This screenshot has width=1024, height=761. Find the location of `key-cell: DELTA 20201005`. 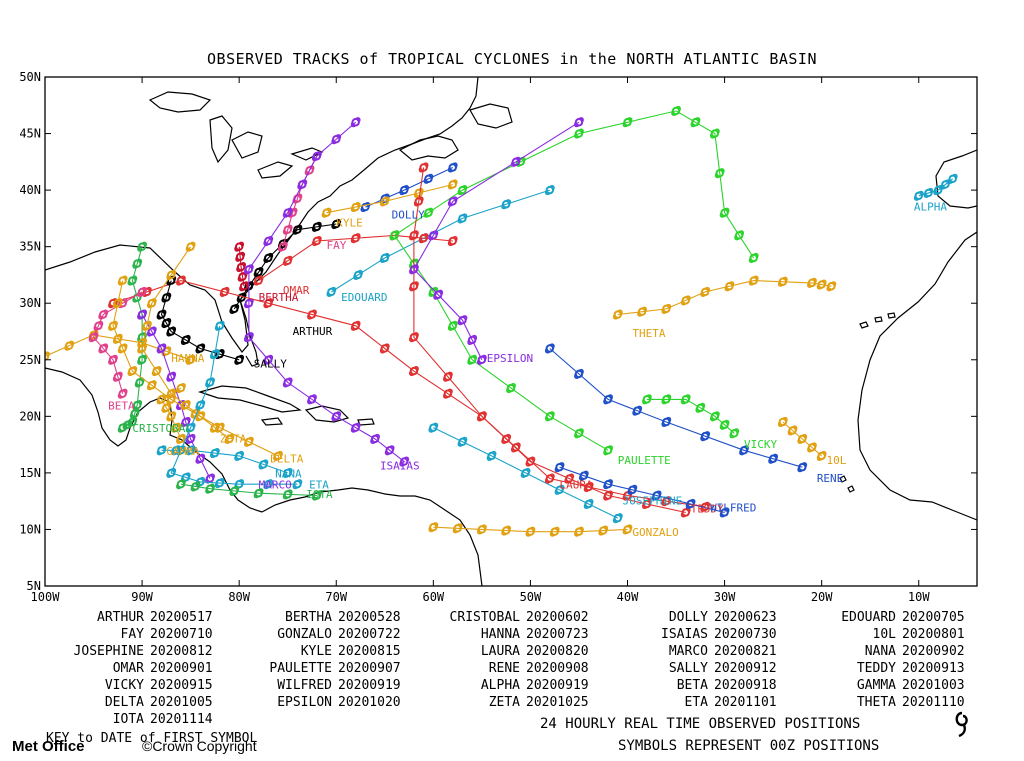

key-cell: DELTA 20201005 is located at coordinates (134, 703).